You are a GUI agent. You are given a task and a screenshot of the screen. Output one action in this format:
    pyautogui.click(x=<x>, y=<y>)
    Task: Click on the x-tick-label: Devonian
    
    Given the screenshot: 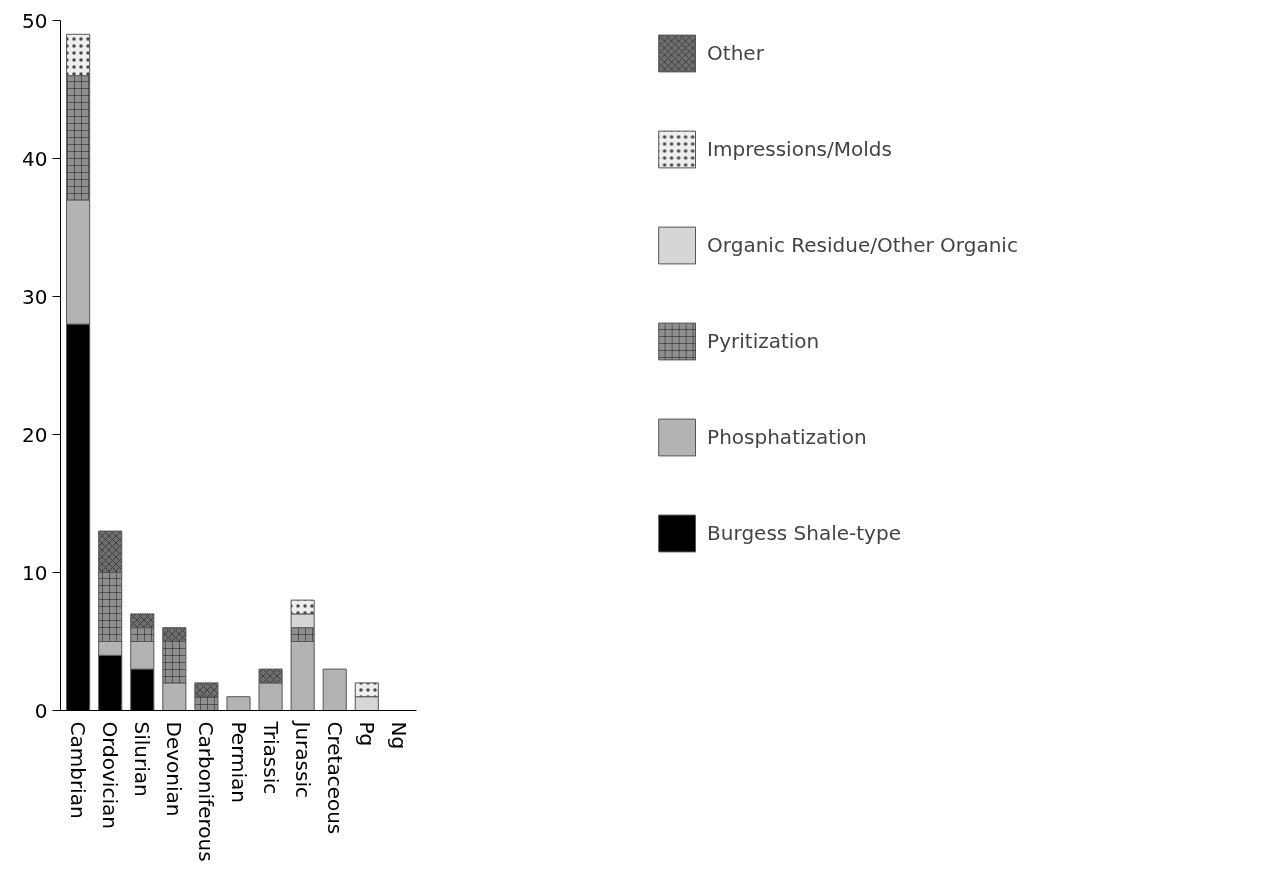 What is the action you would take?
    pyautogui.click(x=174, y=769)
    